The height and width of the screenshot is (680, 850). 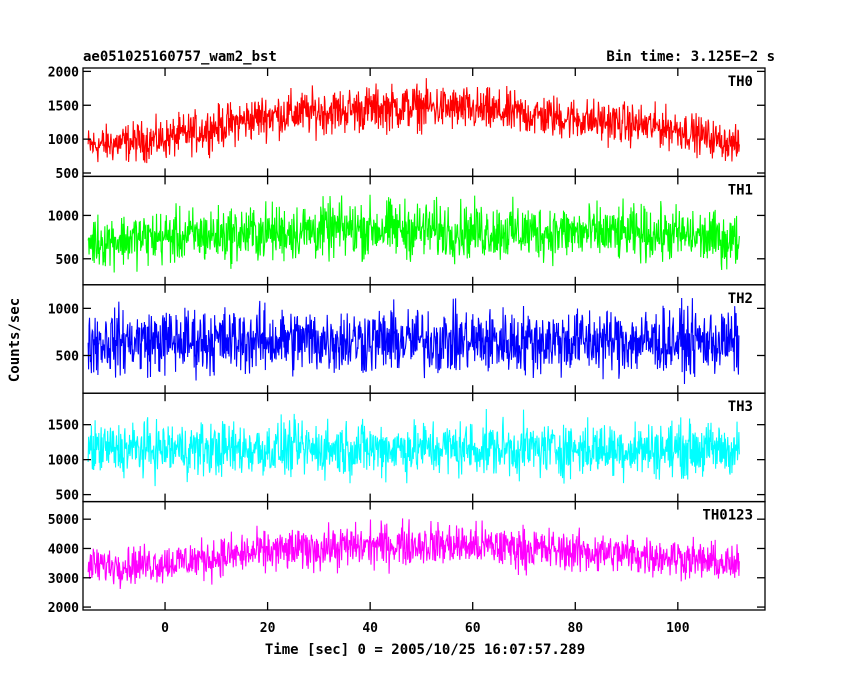 I want to click on x-tick-label: 40, so click(x=370, y=628).